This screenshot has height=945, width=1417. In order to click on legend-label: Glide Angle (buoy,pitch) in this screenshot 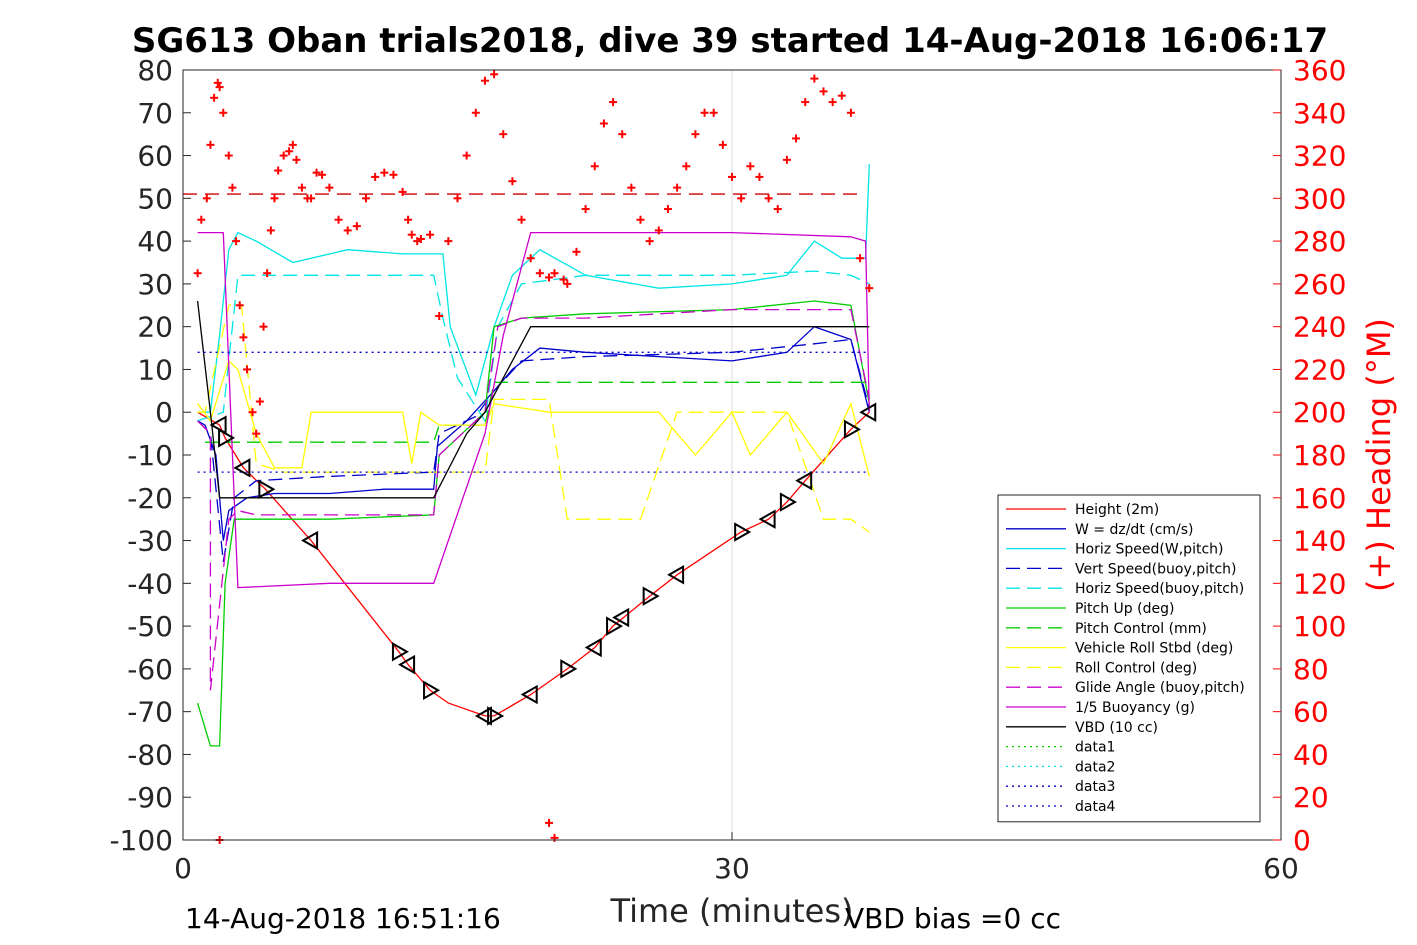, I will do `click(1160, 688)`.